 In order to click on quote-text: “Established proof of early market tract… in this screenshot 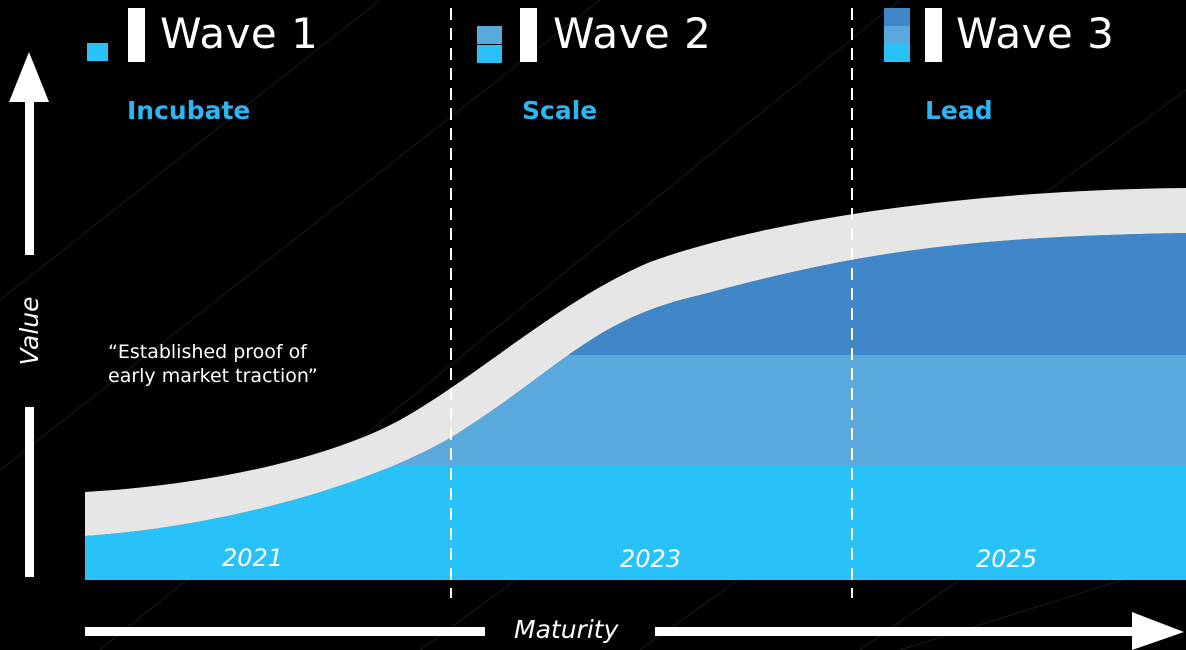, I will do `click(213, 364)`.